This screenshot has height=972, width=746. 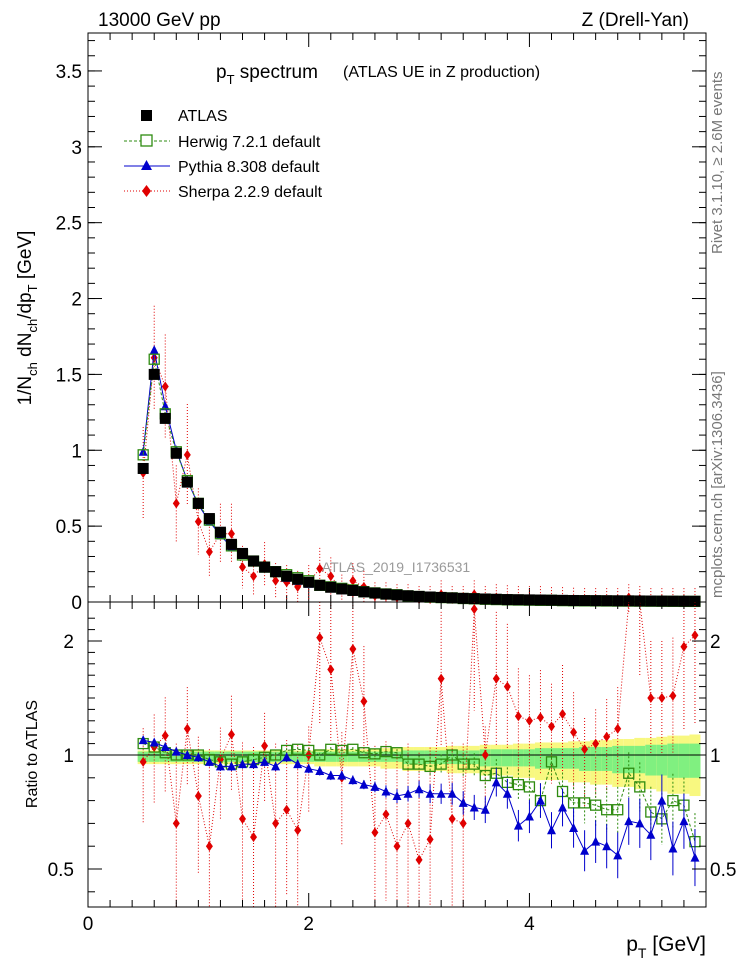 I want to click on spectrum-y-axis-label: 1/Nch dNch/dpT [GeV], so click(x=27, y=318).